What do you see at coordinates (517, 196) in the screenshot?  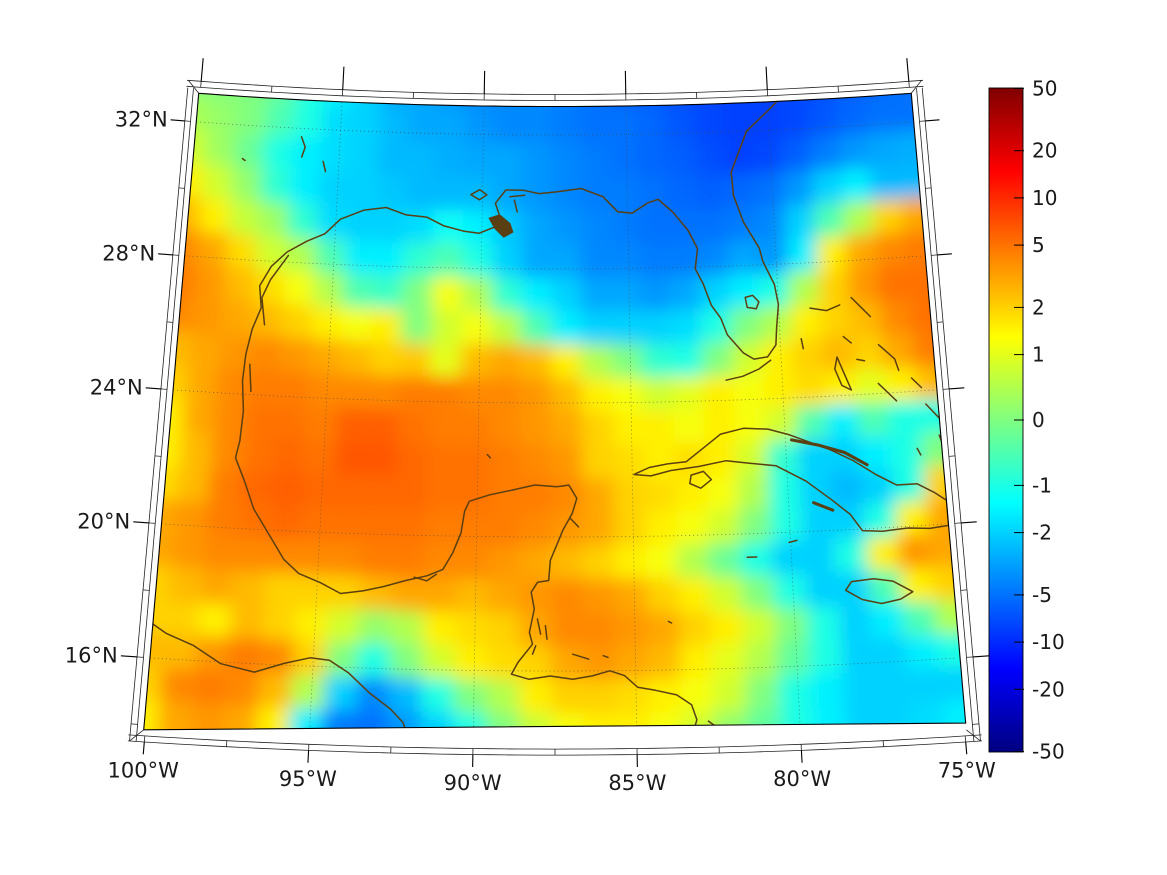 I see `coastline-mississippi-sound-islands` at bounding box center [517, 196].